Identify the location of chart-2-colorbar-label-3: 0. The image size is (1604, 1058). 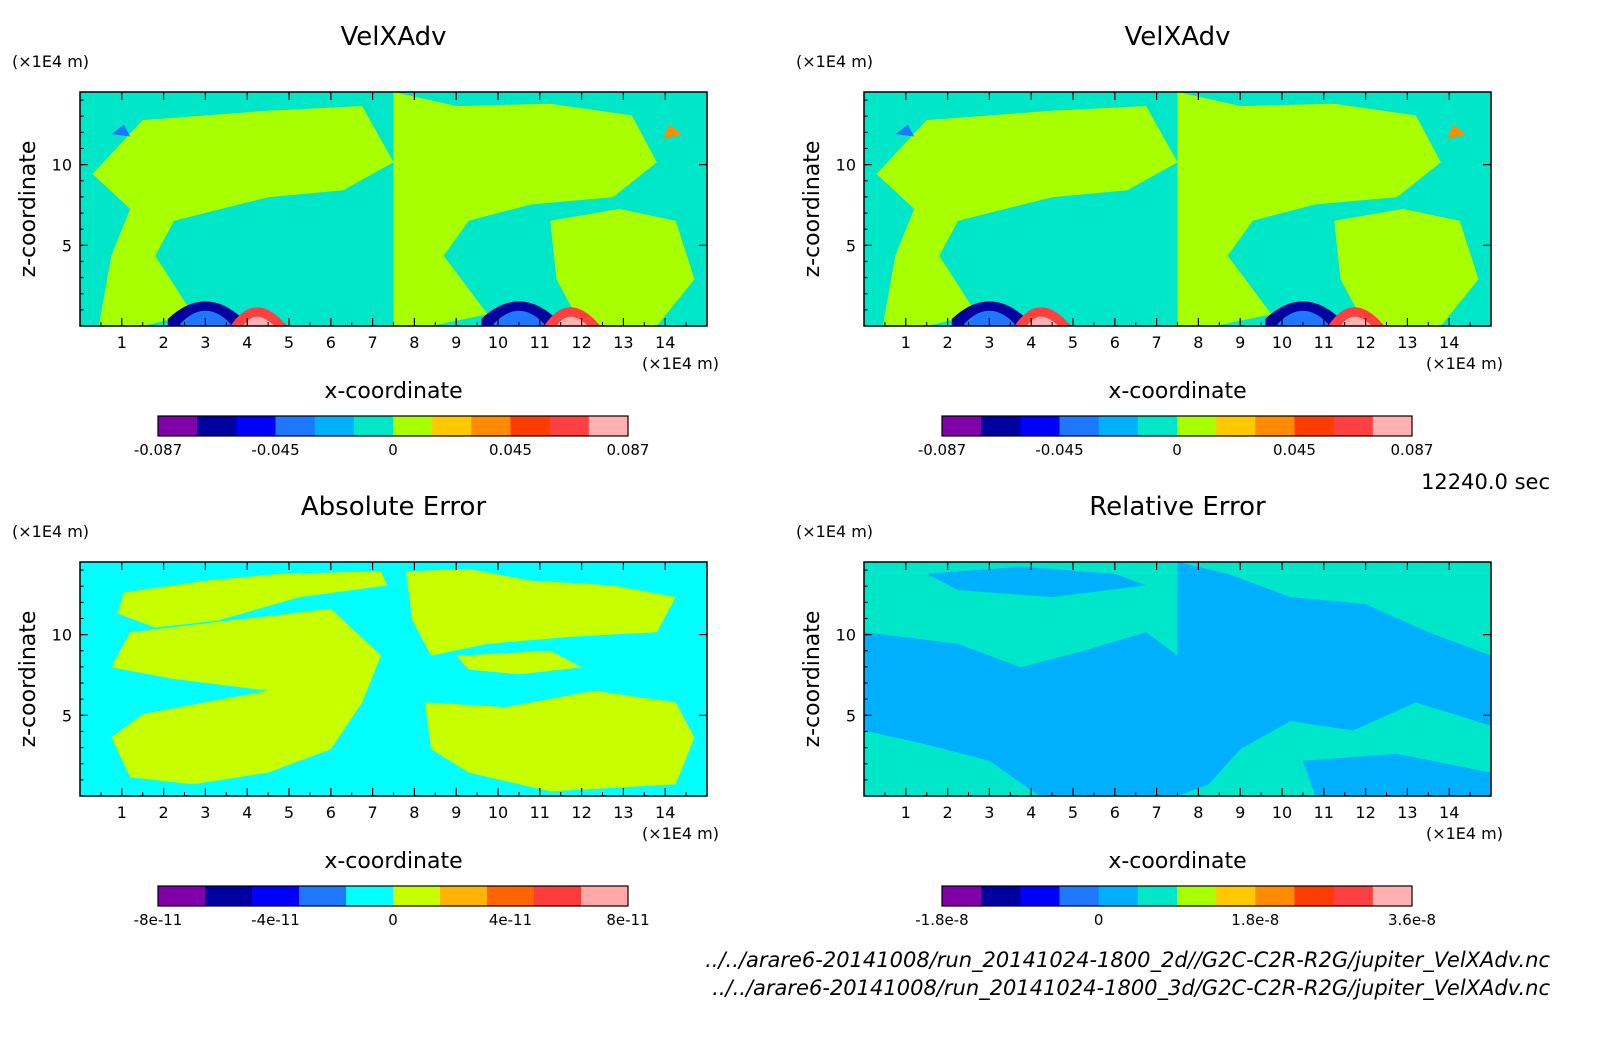
(1177, 450).